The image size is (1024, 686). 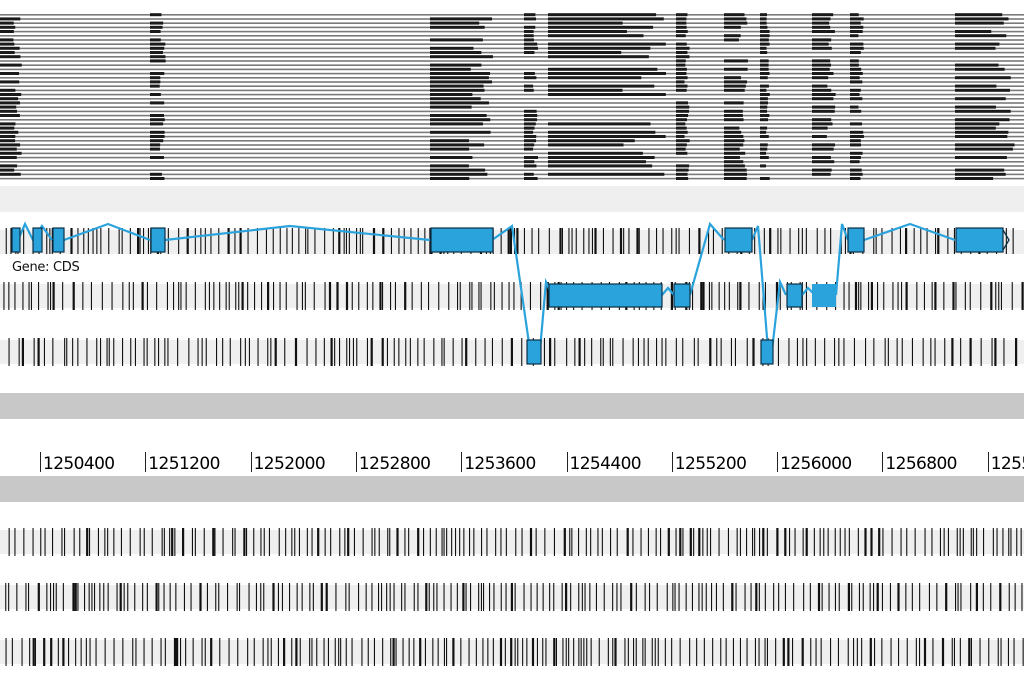 I want to click on exon-block, so click(x=824, y=295).